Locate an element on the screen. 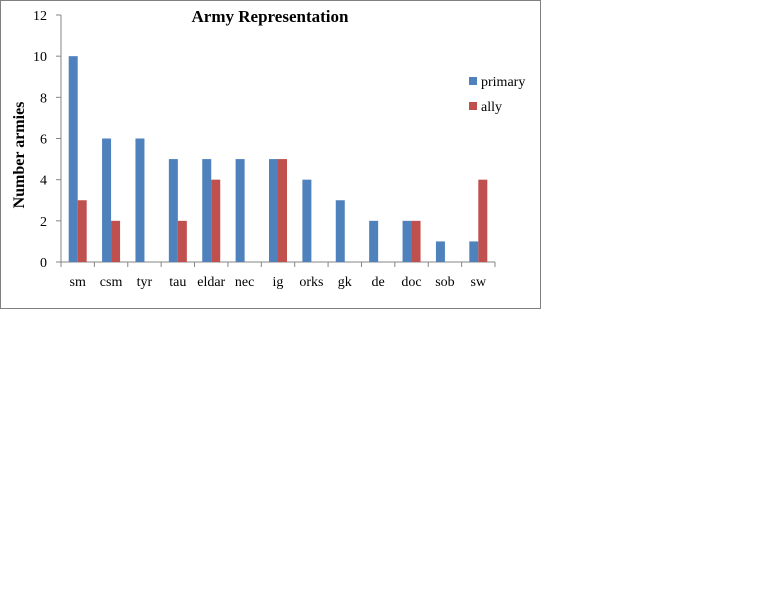 The width and height of the screenshot is (768, 614). legend-swatch-ally is located at coordinates (473, 106).